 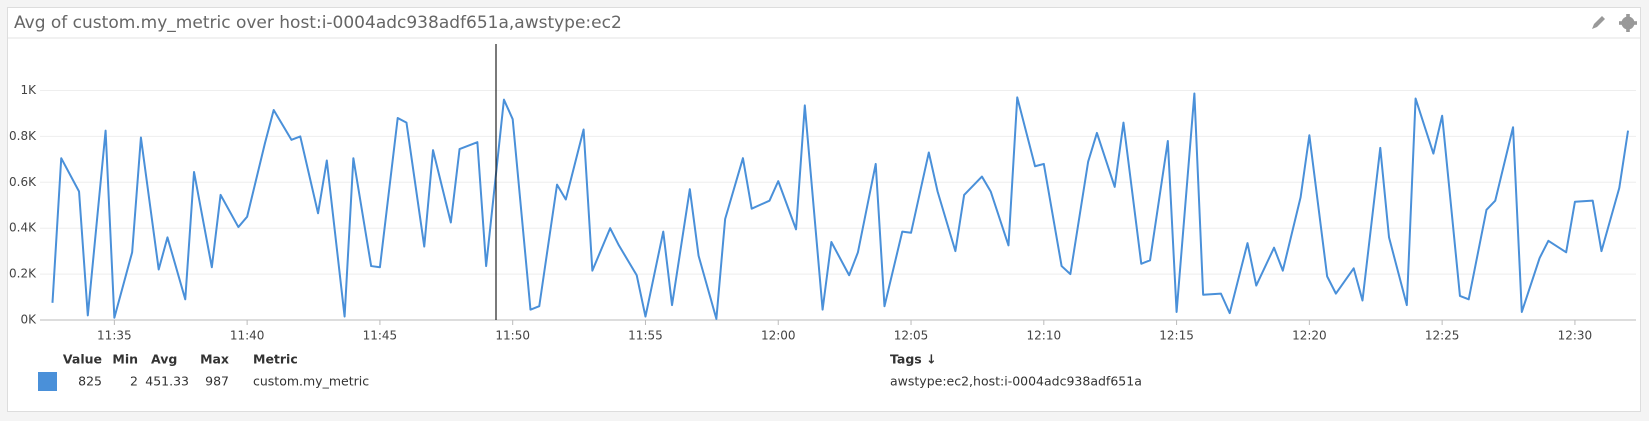 What do you see at coordinates (1598, 22) in the screenshot?
I see `edit-icon` at bounding box center [1598, 22].